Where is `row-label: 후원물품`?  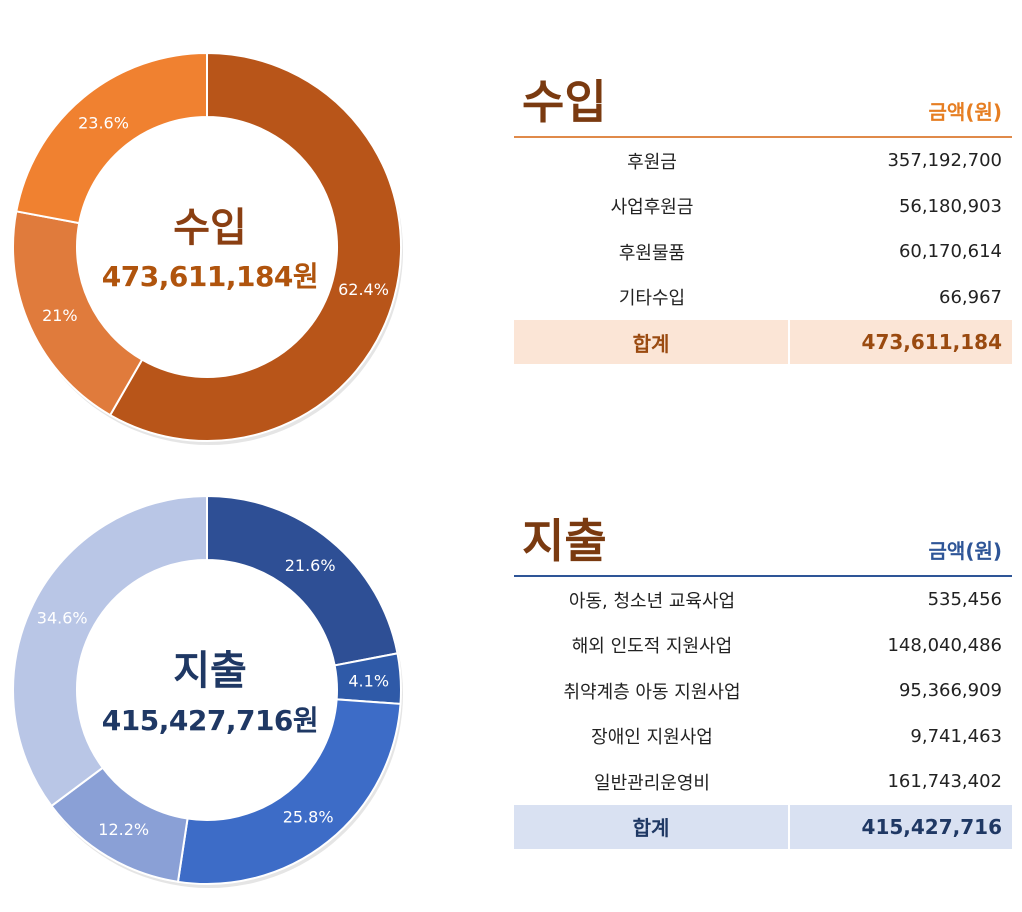 row-label: 후원물품 is located at coordinates (652, 253).